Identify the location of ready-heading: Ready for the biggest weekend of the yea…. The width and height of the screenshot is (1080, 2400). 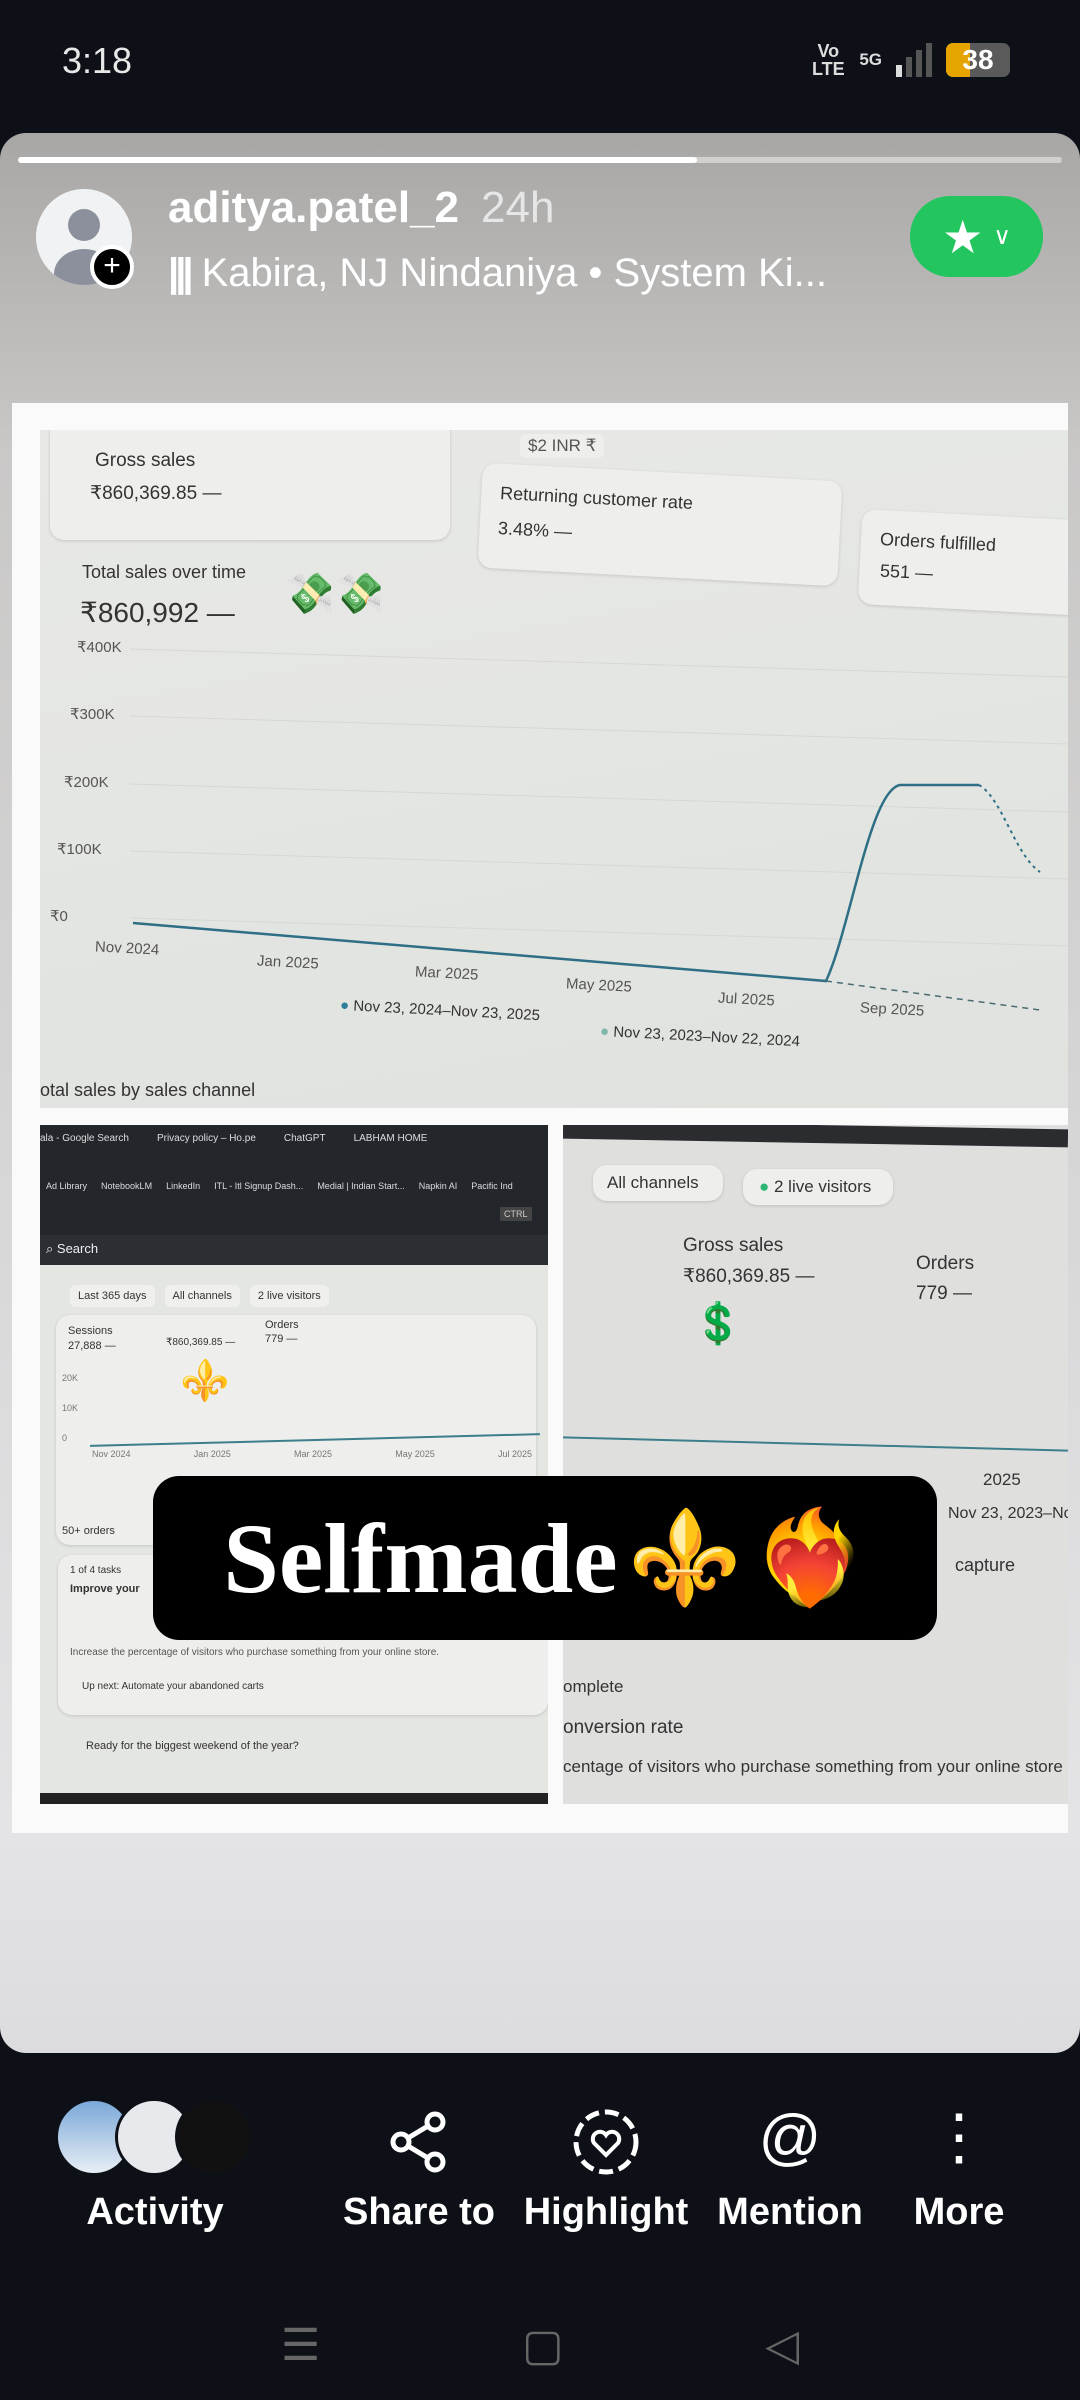
(192, 1746).